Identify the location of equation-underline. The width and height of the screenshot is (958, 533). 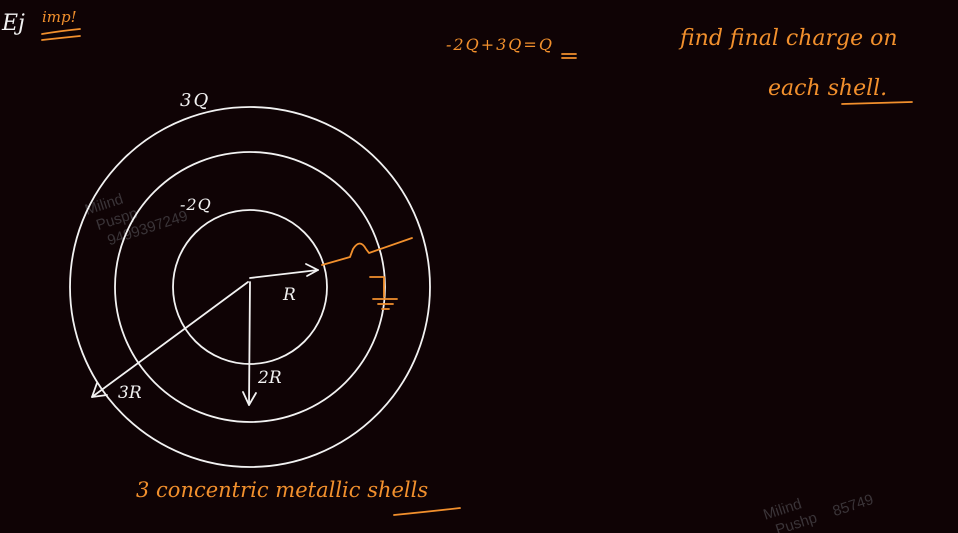
(569, 56).